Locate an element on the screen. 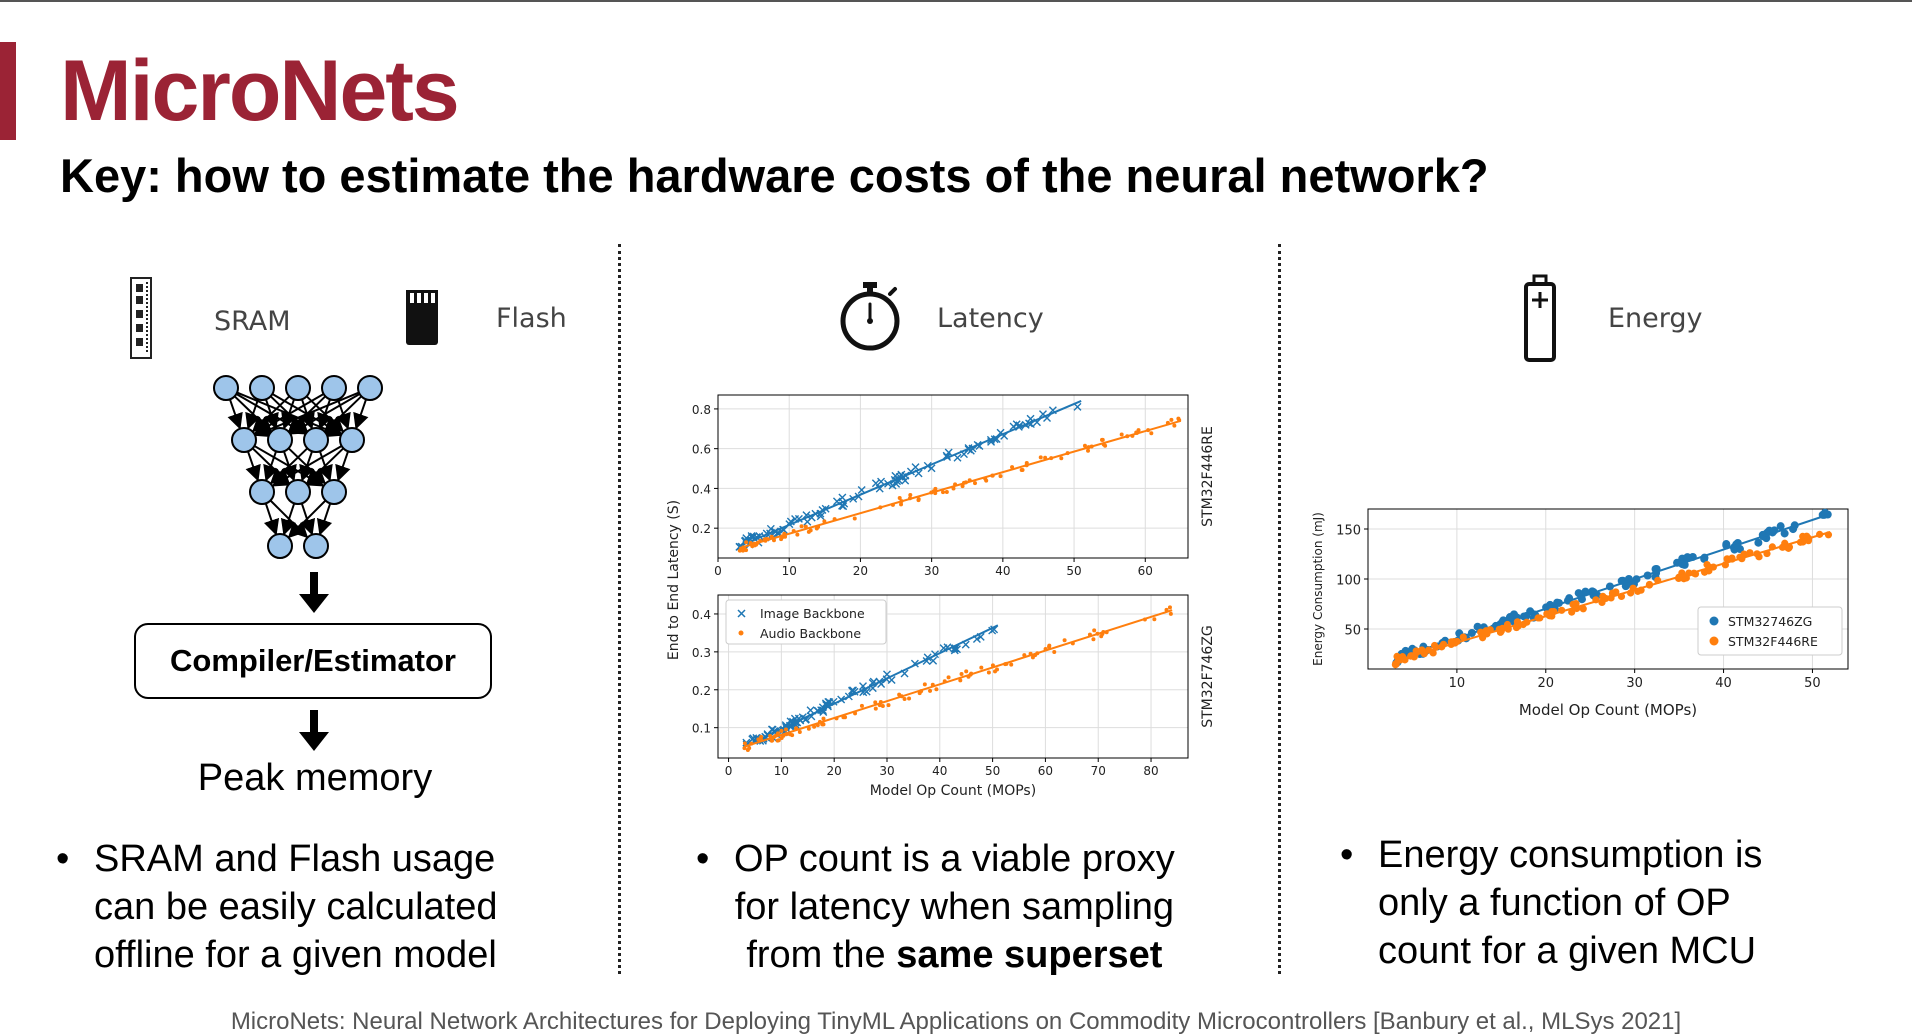  latency-bullet-emphasis: same superset is located at coordinates (1029, 955).